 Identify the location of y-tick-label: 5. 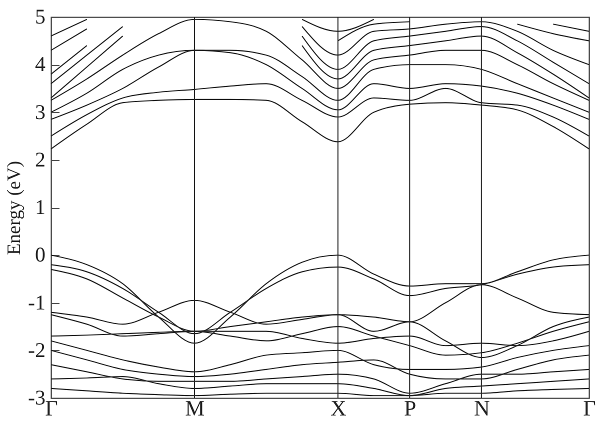
(40, 16).